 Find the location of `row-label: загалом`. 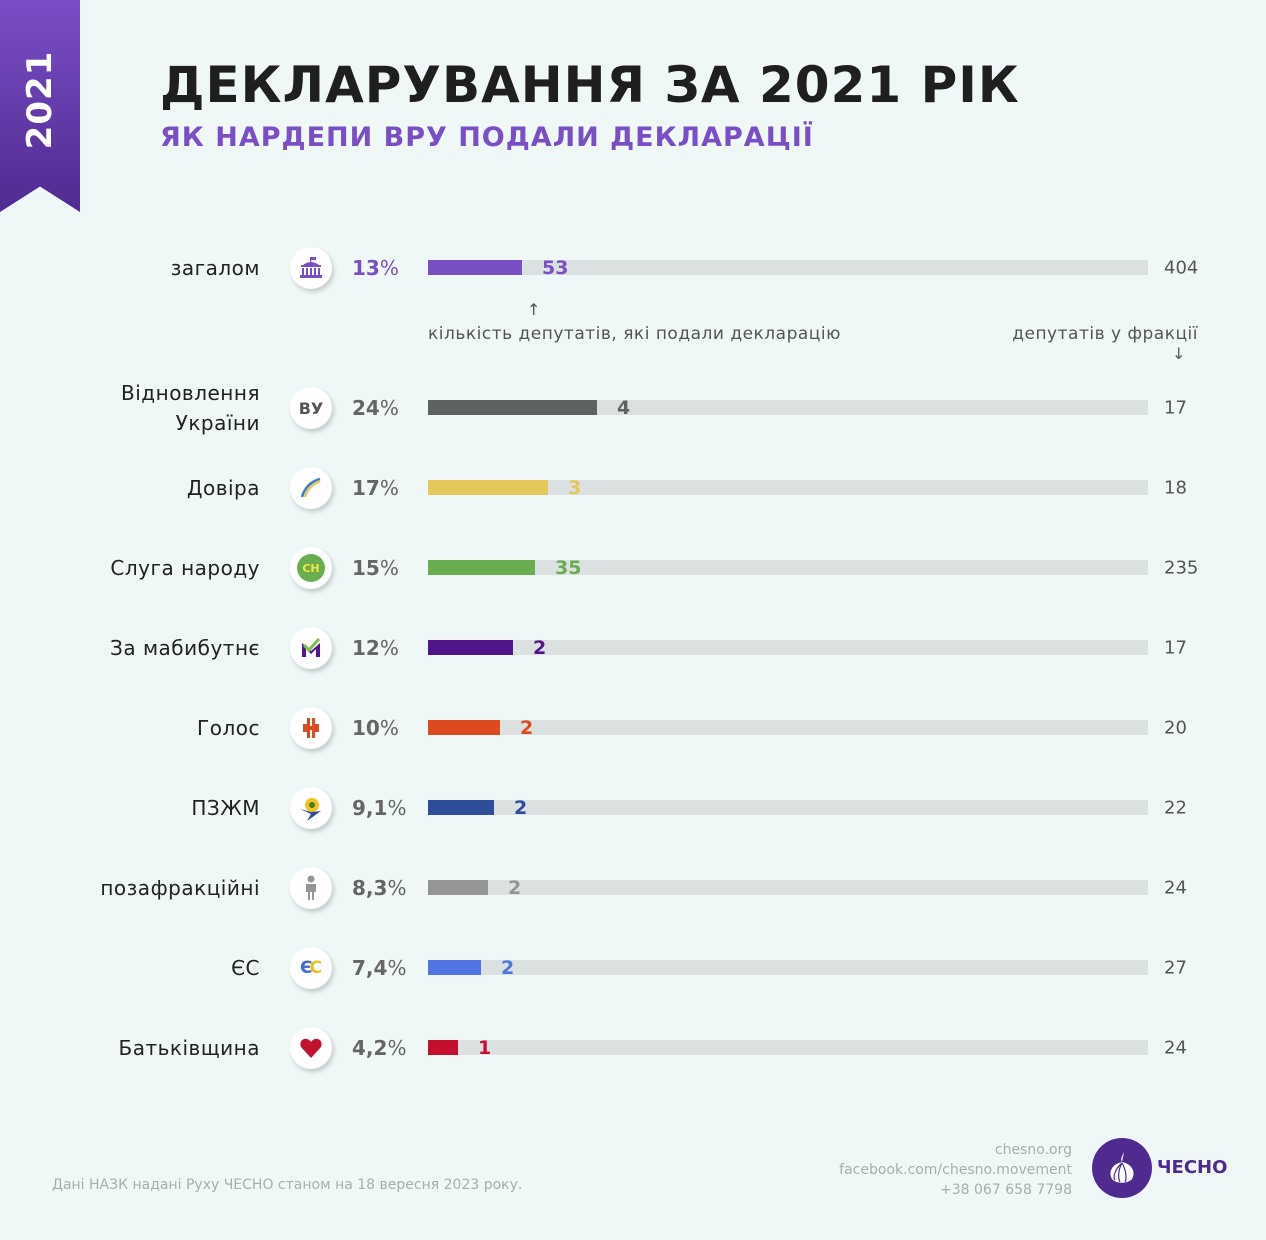

row-label: загалом is located at coordinates (215, 268).